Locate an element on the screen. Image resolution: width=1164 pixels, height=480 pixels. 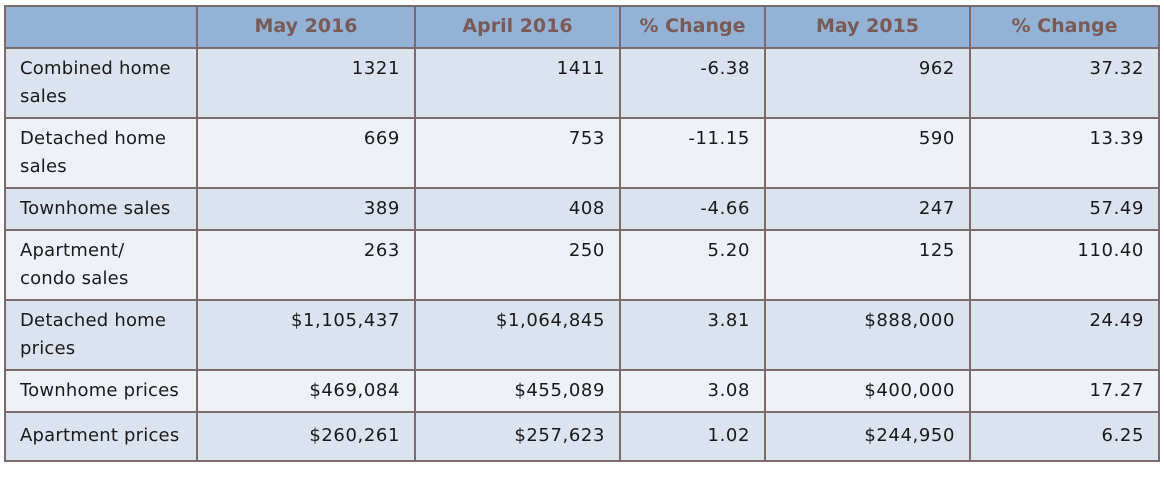
cell-april-2016: $257,623 is located at coordinates (517, 436).